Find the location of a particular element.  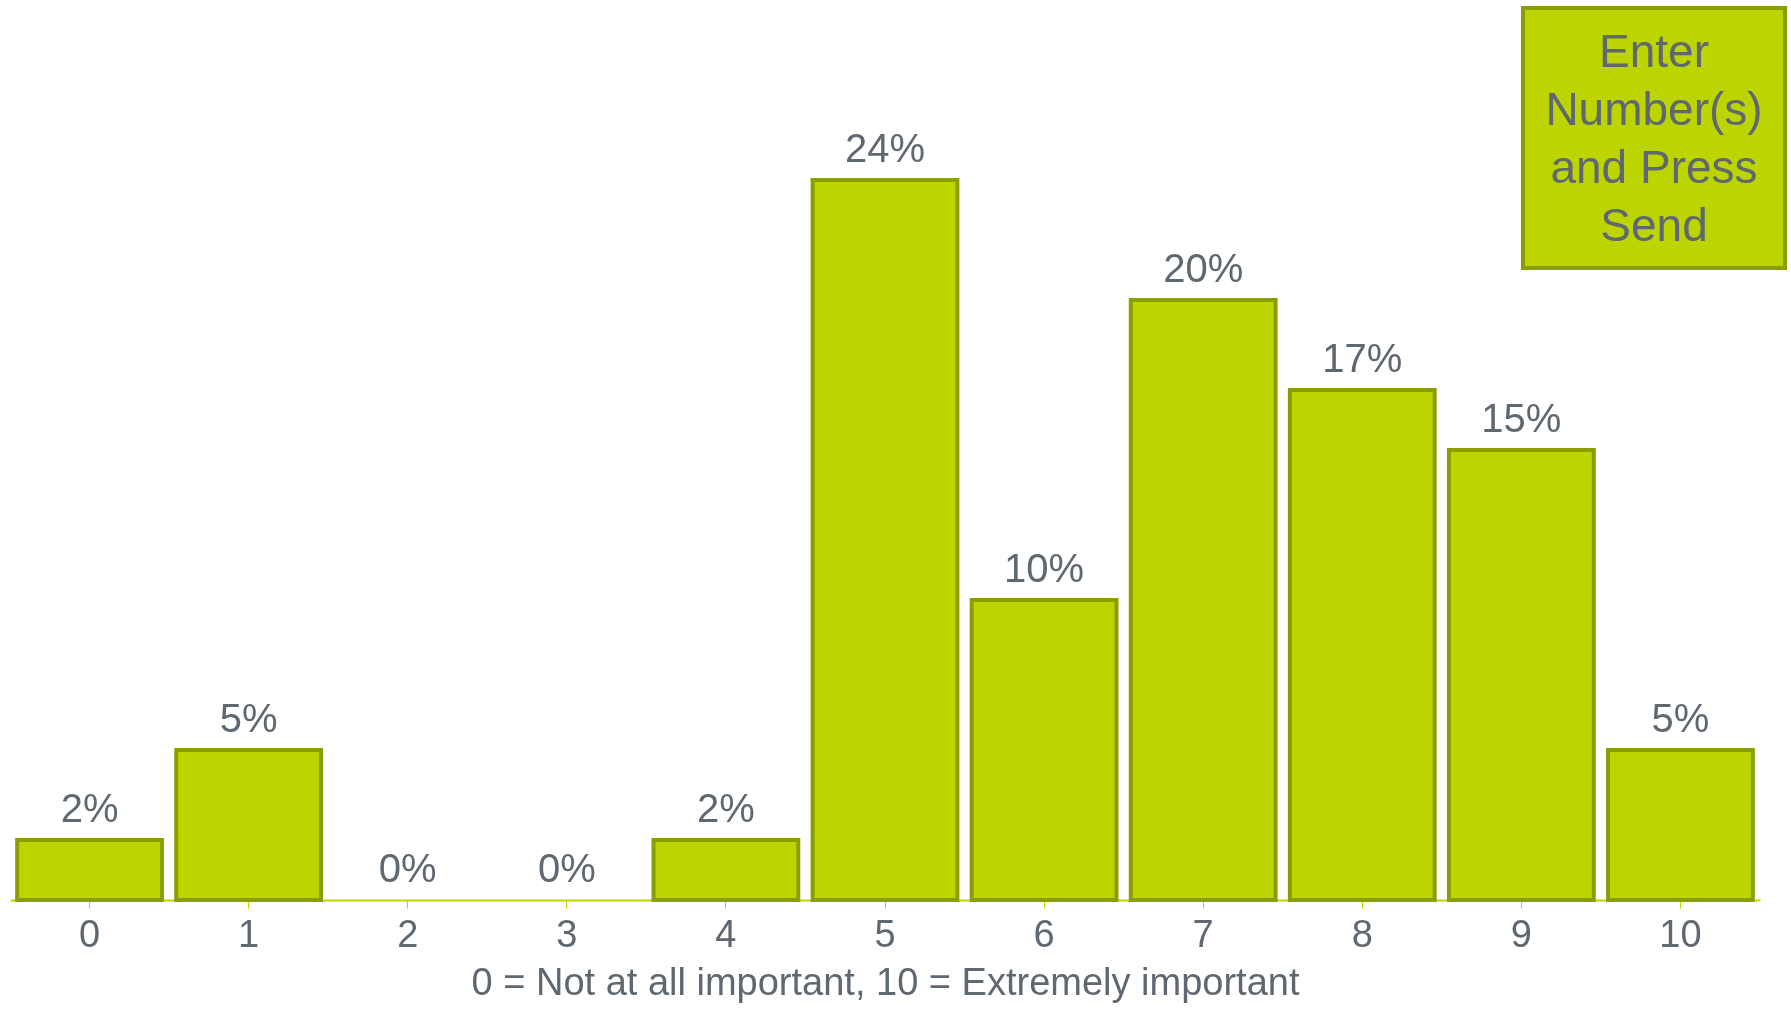

x-tick-label: 7 is located at coordinates (1203, 933).